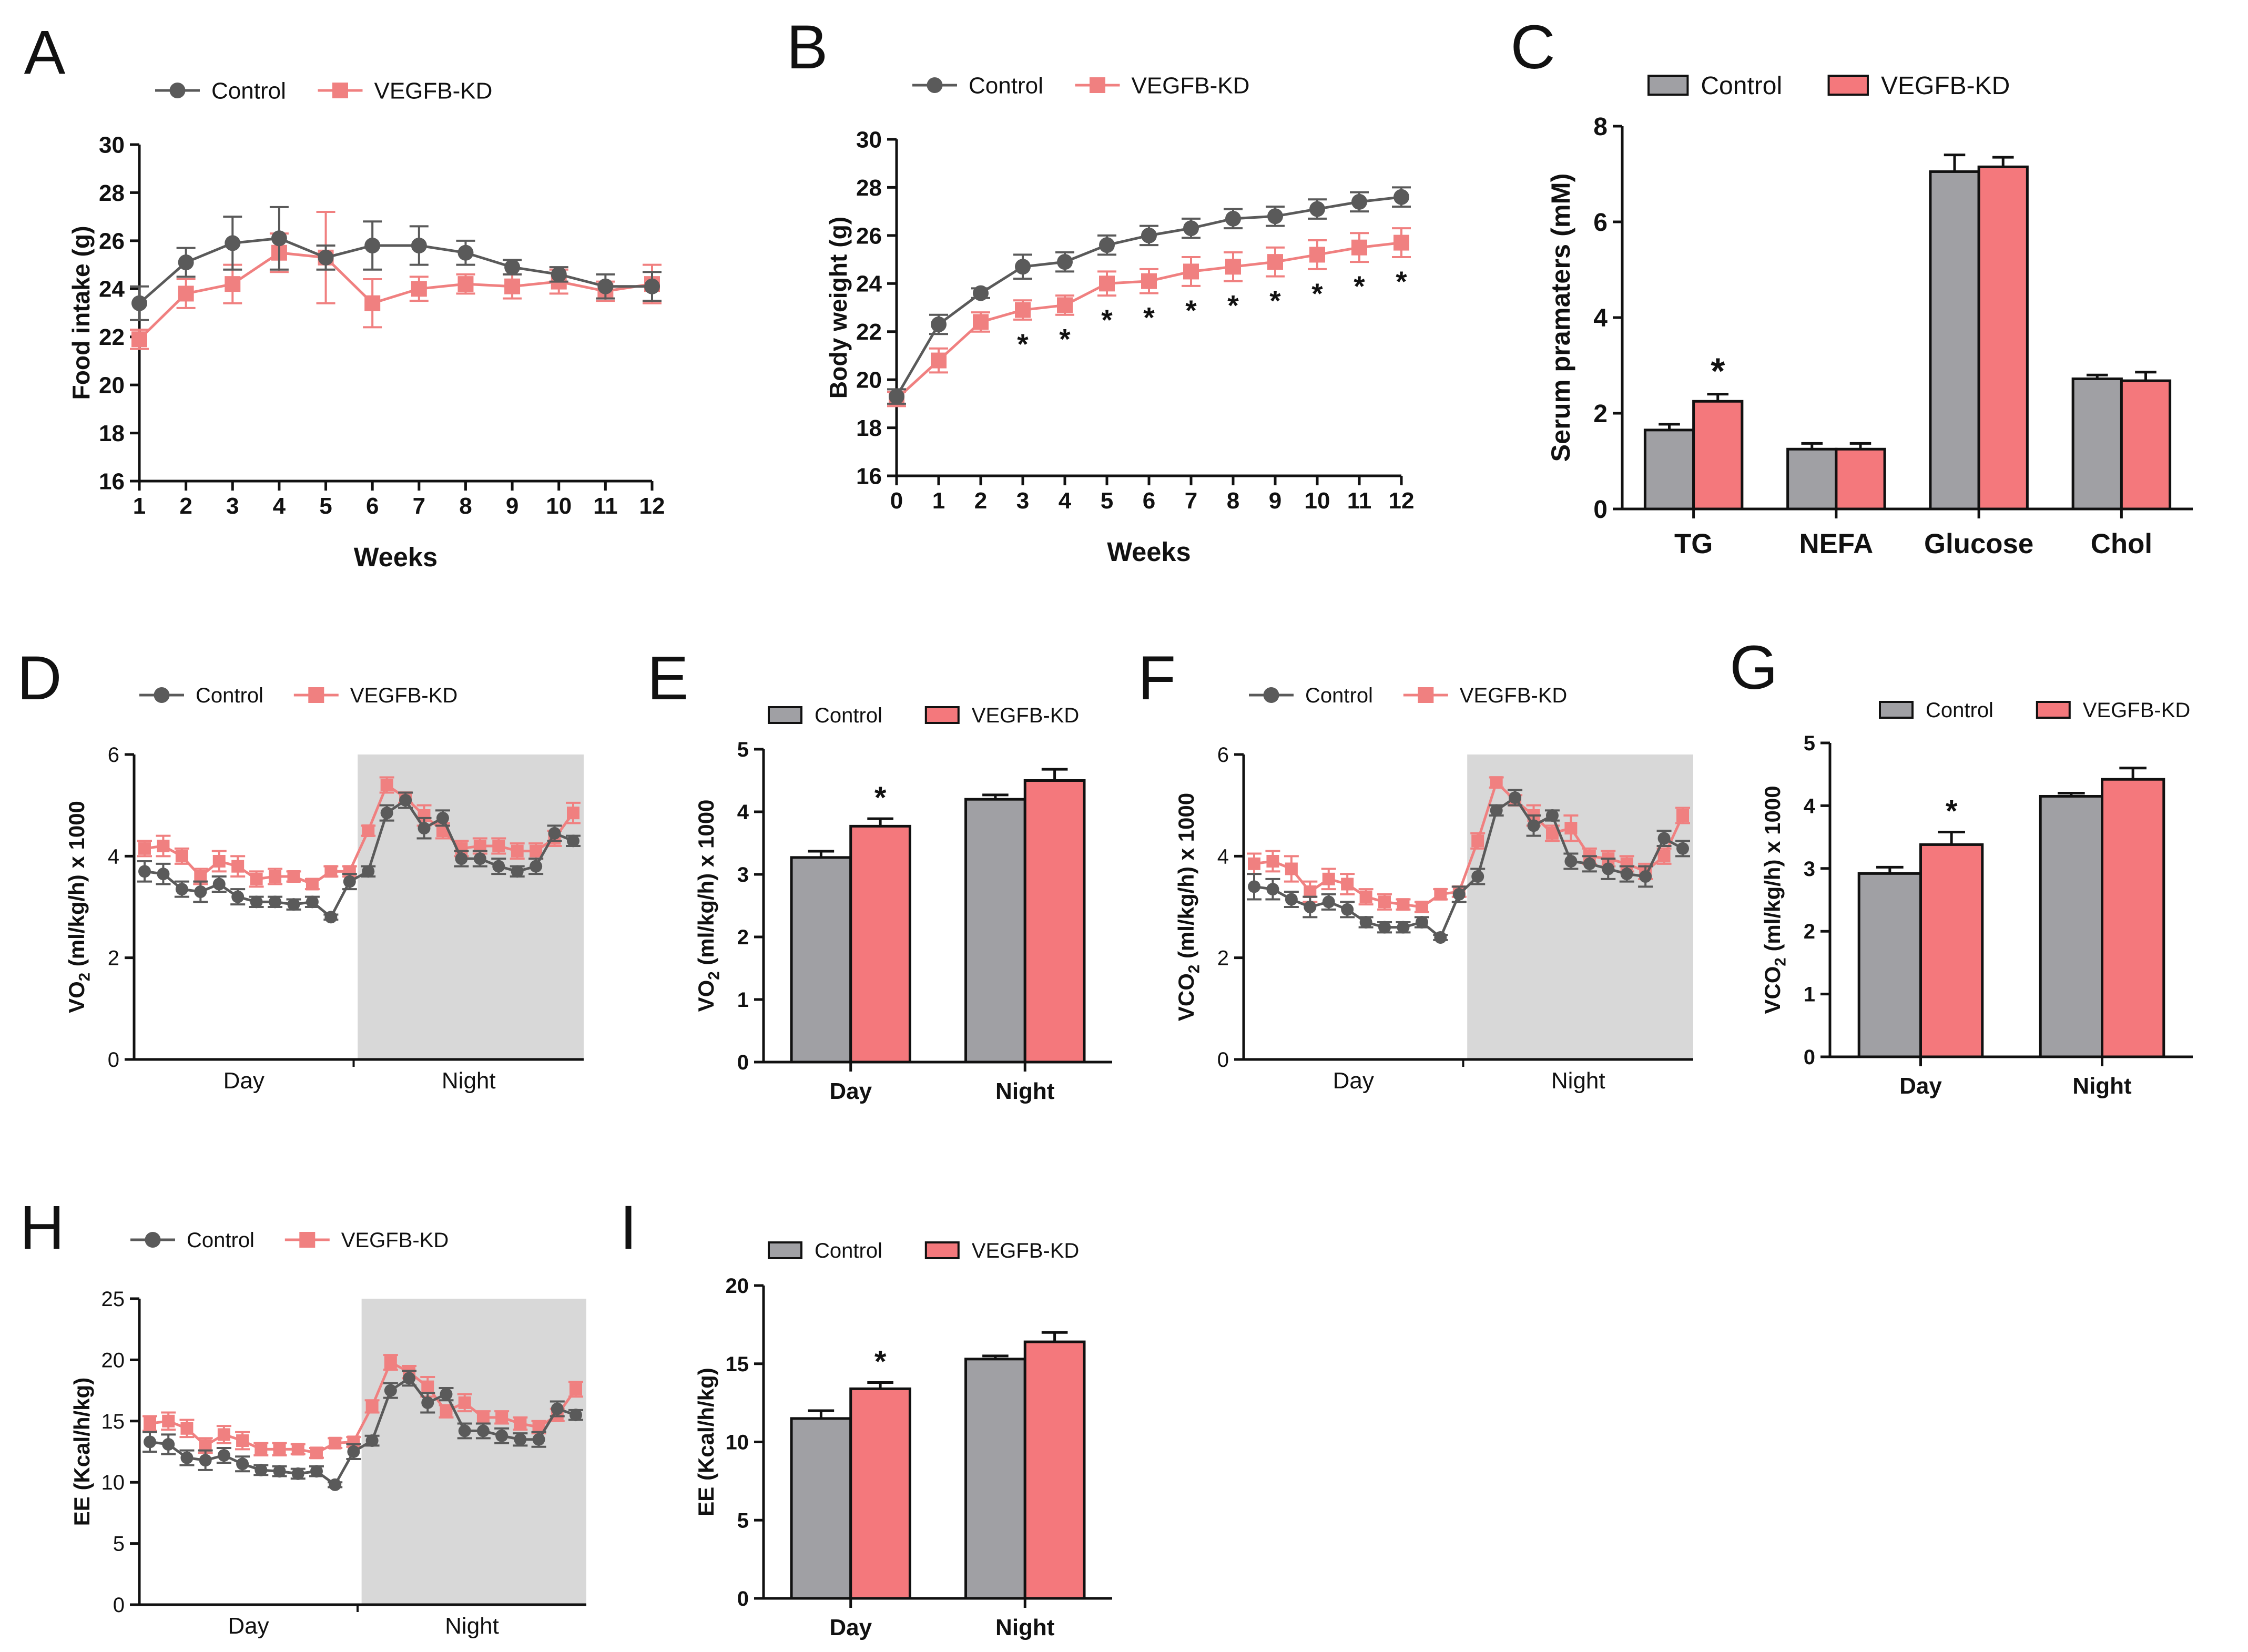  I want to click on A-kd-point, so click(139, 339).